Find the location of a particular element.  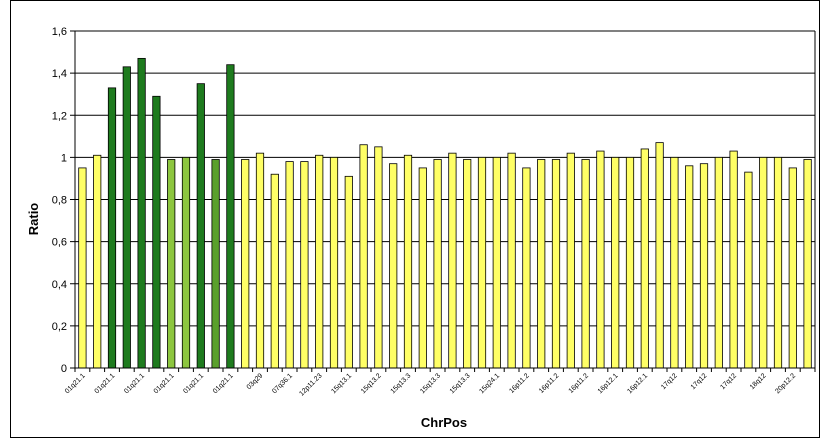

x-tick-label: 15q13.1 is located at coordinates (341, 383).